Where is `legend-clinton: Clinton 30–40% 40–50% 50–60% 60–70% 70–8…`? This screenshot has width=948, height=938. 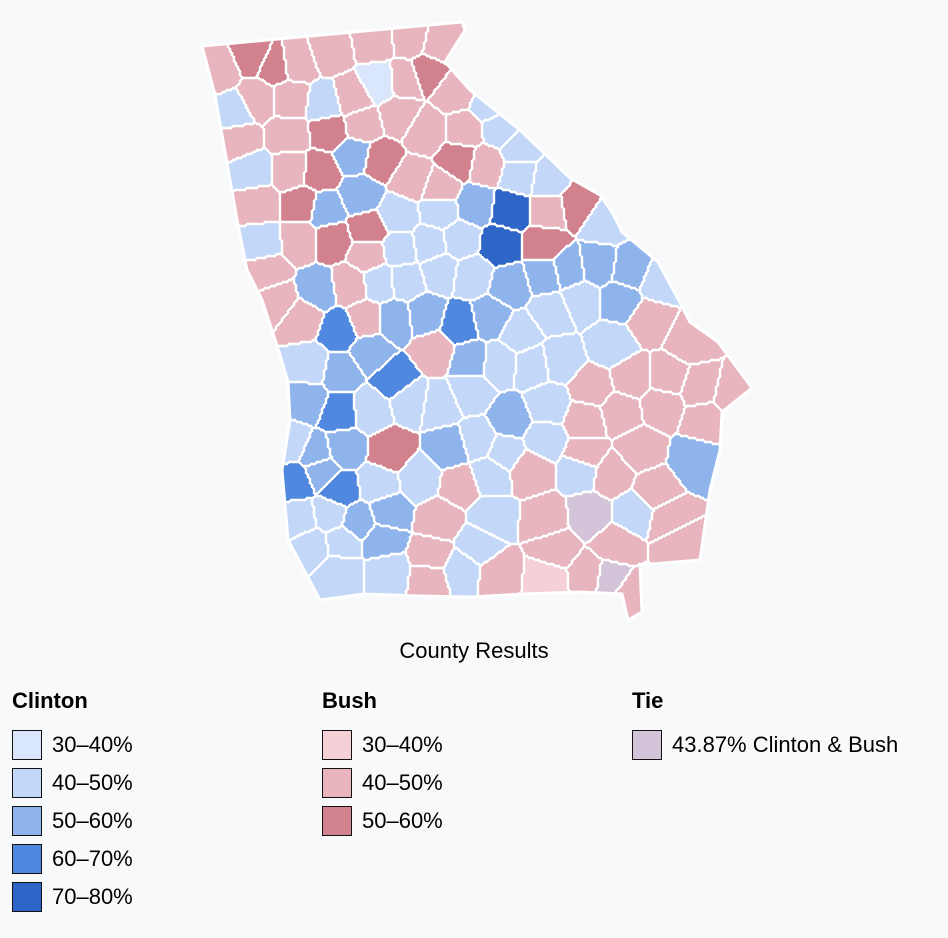 legend-clinton: Clinton 30–40% 40–50% 50–60% 60–70% 70–8… is located at coordinates (72, 804).